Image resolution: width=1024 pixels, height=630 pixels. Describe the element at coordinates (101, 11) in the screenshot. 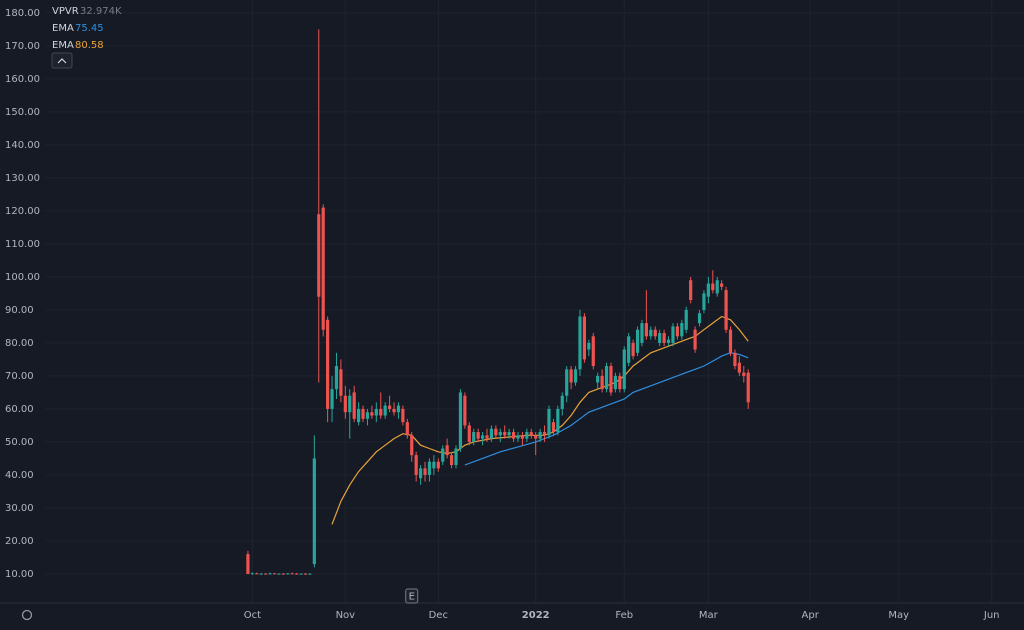

I see `indicator-value: 32.974K` at that location.